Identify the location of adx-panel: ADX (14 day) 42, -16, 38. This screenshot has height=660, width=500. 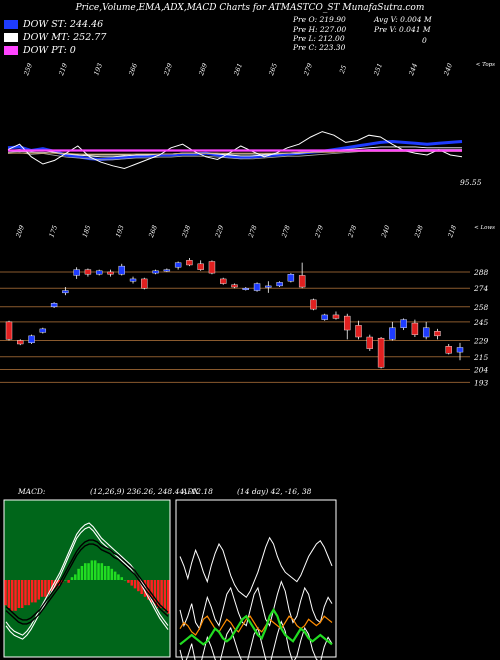
(256, 573).